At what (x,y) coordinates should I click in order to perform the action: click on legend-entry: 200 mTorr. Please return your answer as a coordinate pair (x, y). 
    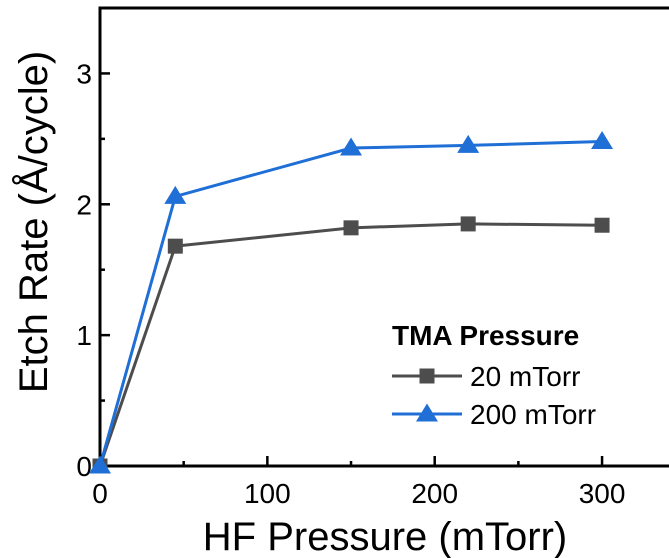
    Looking at the image, I should click on (494, 414).